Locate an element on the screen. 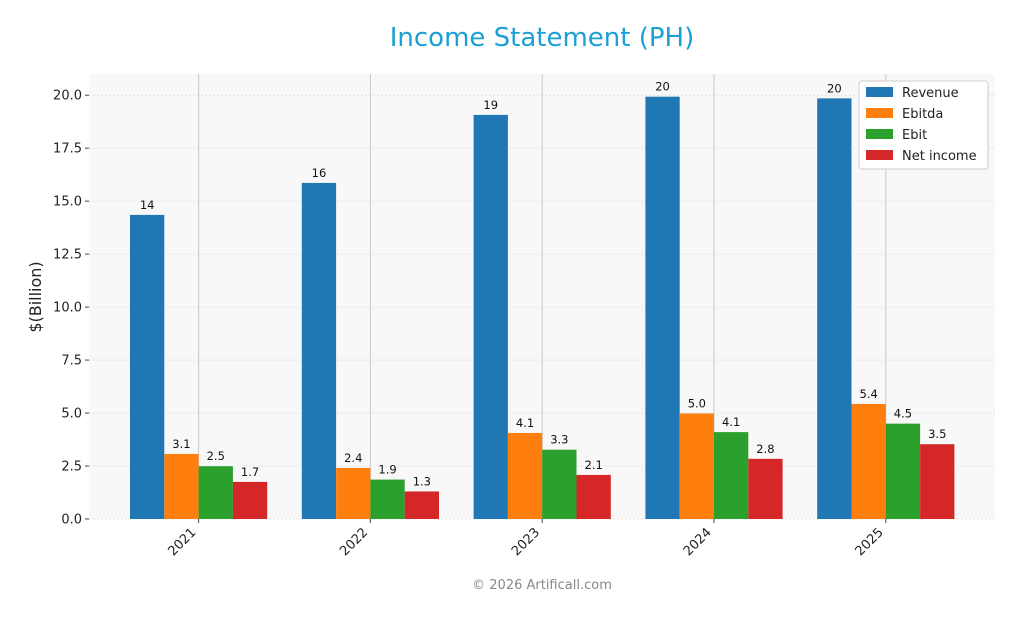 The height and width of the screenshot is (617, 1019). legend: Revenue Ebitda Ebit Net income is located at coordinates (923, 125).